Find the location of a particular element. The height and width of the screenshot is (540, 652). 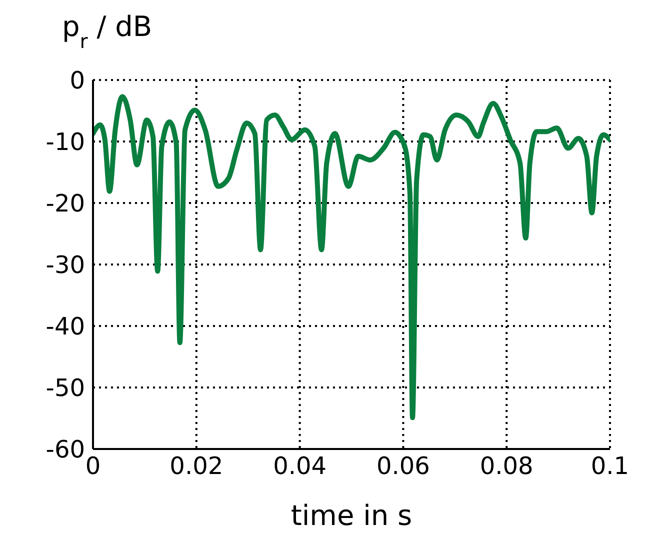

y-axis-title: p$_{r}$ / dB is located at coordinates (107, 31).